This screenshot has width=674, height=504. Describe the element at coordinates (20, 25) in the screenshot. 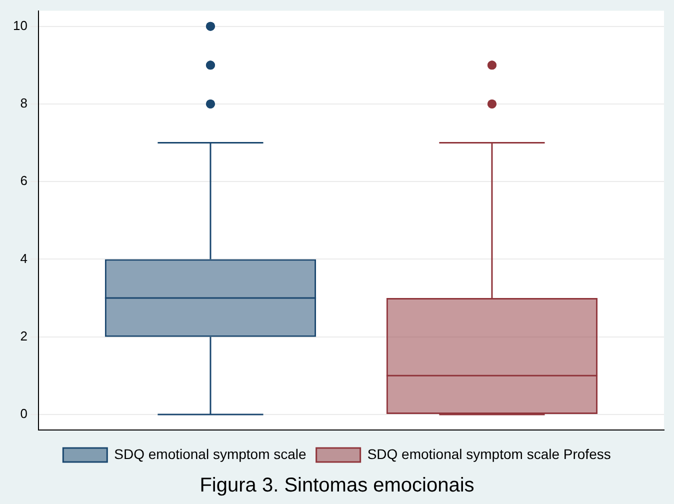

I see `y-tick-label: 10` at that location.